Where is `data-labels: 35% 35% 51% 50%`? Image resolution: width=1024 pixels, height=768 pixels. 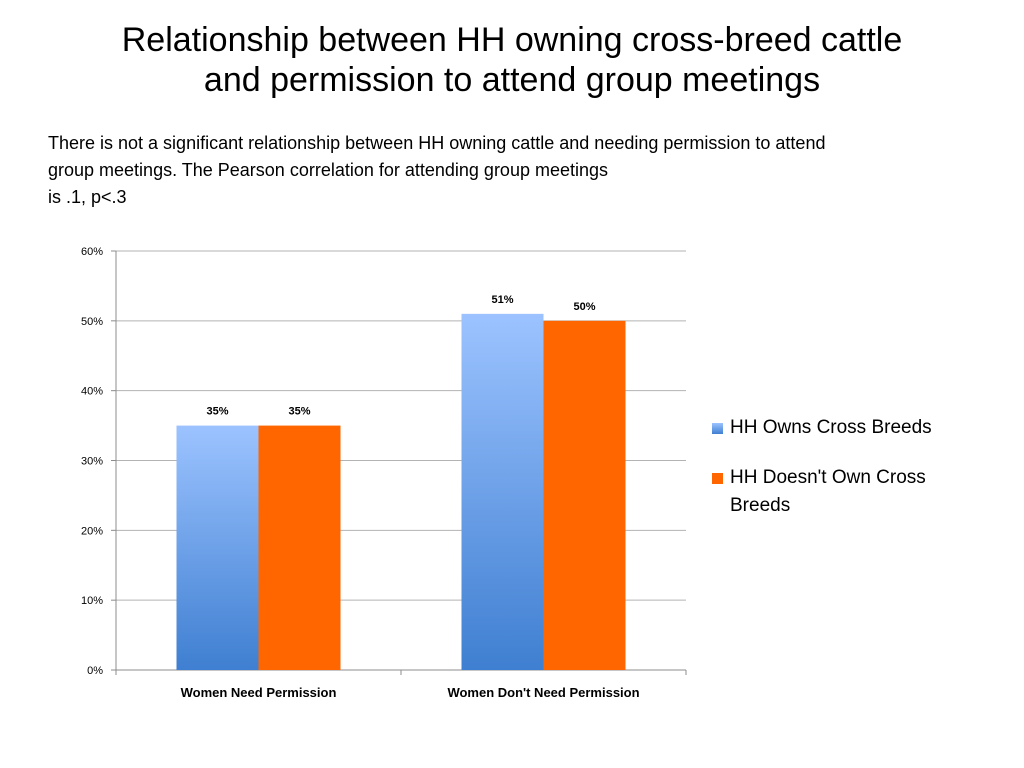
data-labels: 35% 35% 51% 50% is located at coordinates (400, 356).